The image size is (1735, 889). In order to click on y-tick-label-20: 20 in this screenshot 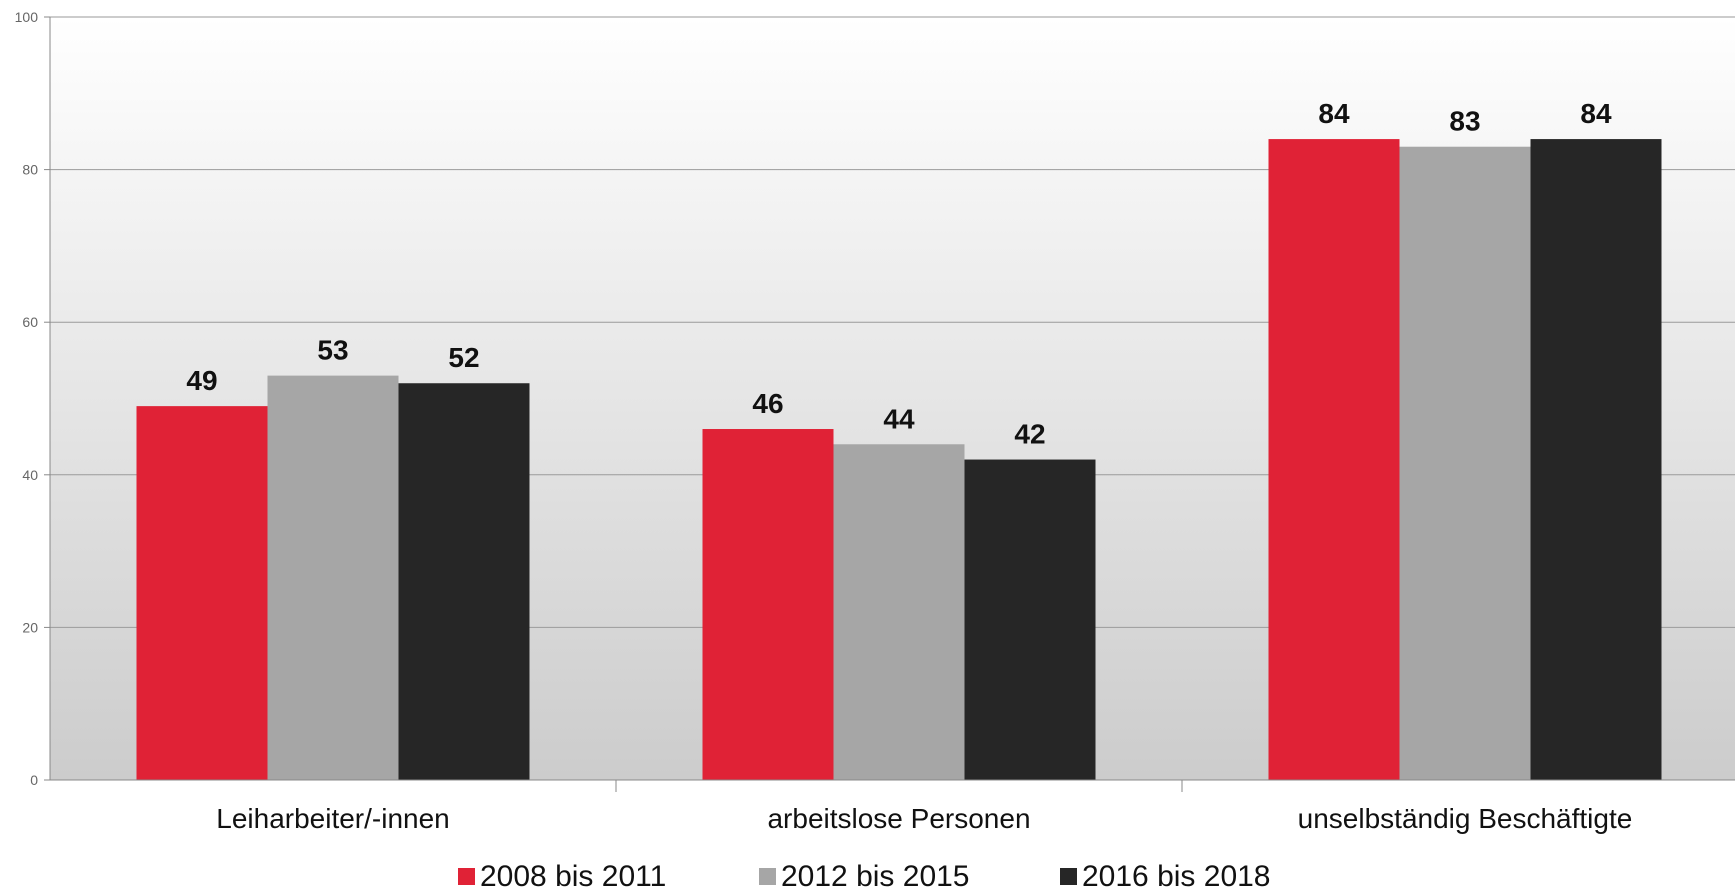, I will do `click(30, 627)`.